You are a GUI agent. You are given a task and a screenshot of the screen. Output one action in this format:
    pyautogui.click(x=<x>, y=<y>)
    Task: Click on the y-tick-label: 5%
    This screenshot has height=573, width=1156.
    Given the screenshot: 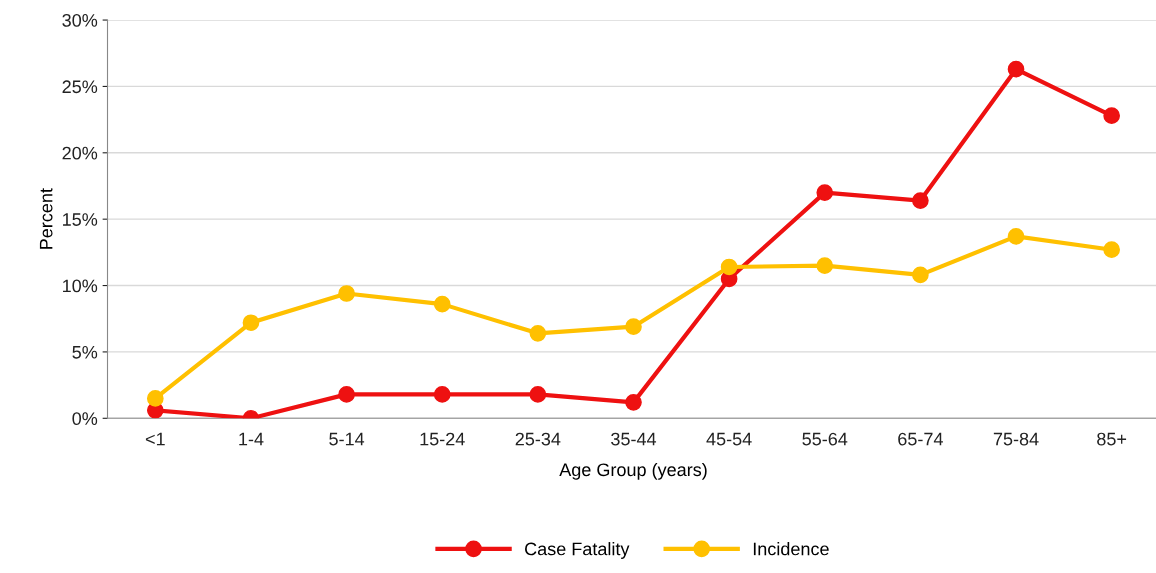 What is the action you would take?
    pyautogui.click(x=85, y=352)
    